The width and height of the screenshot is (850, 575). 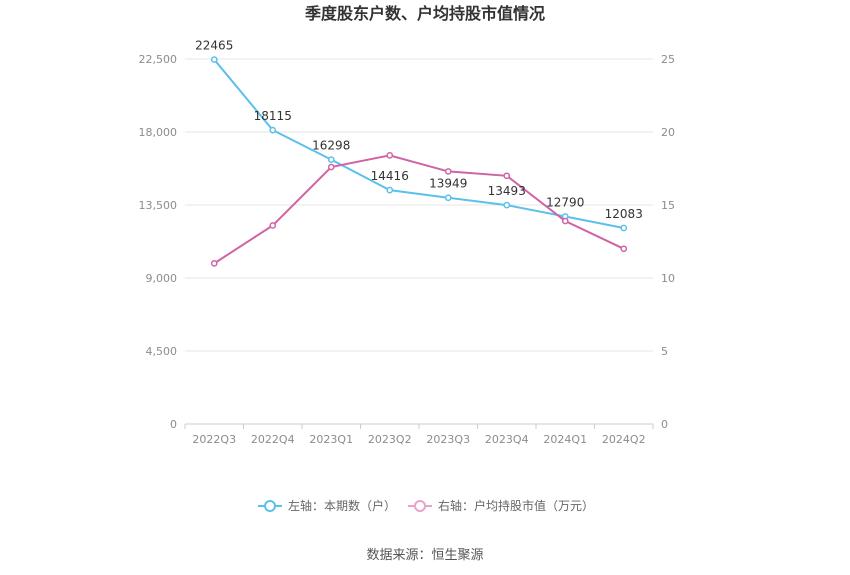 I want to click on left-axis-tick-label: 0, so click(x=173, y=424).